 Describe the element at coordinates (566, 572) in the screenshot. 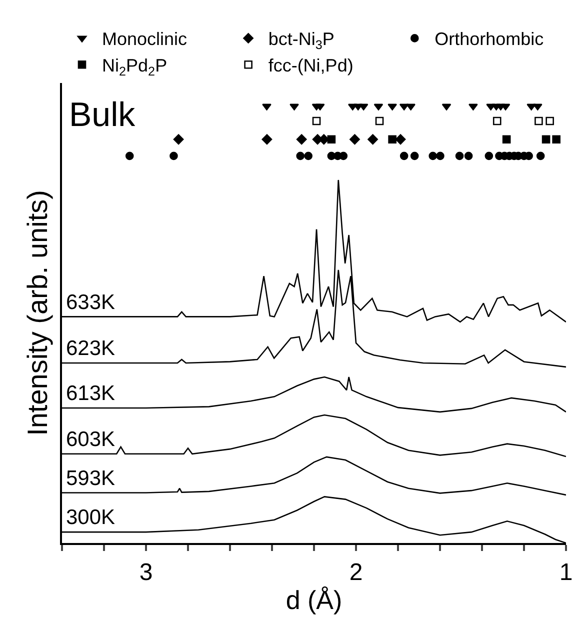

I see `x-tick-label: 1` at that location.